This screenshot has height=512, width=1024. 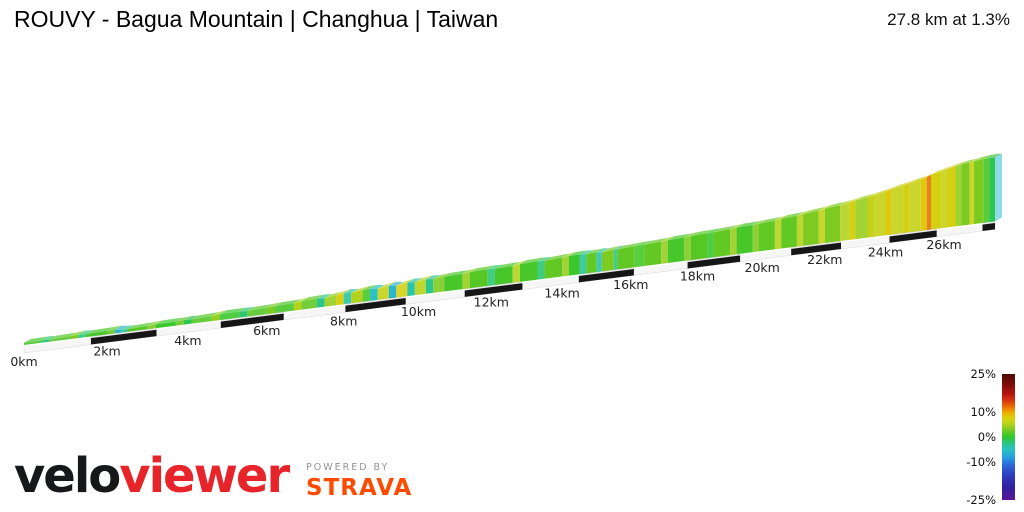 What do you see at coordinates (998, 187) in the screenshot?
I see `profile-end-cap` at bounding box center [998, 187].